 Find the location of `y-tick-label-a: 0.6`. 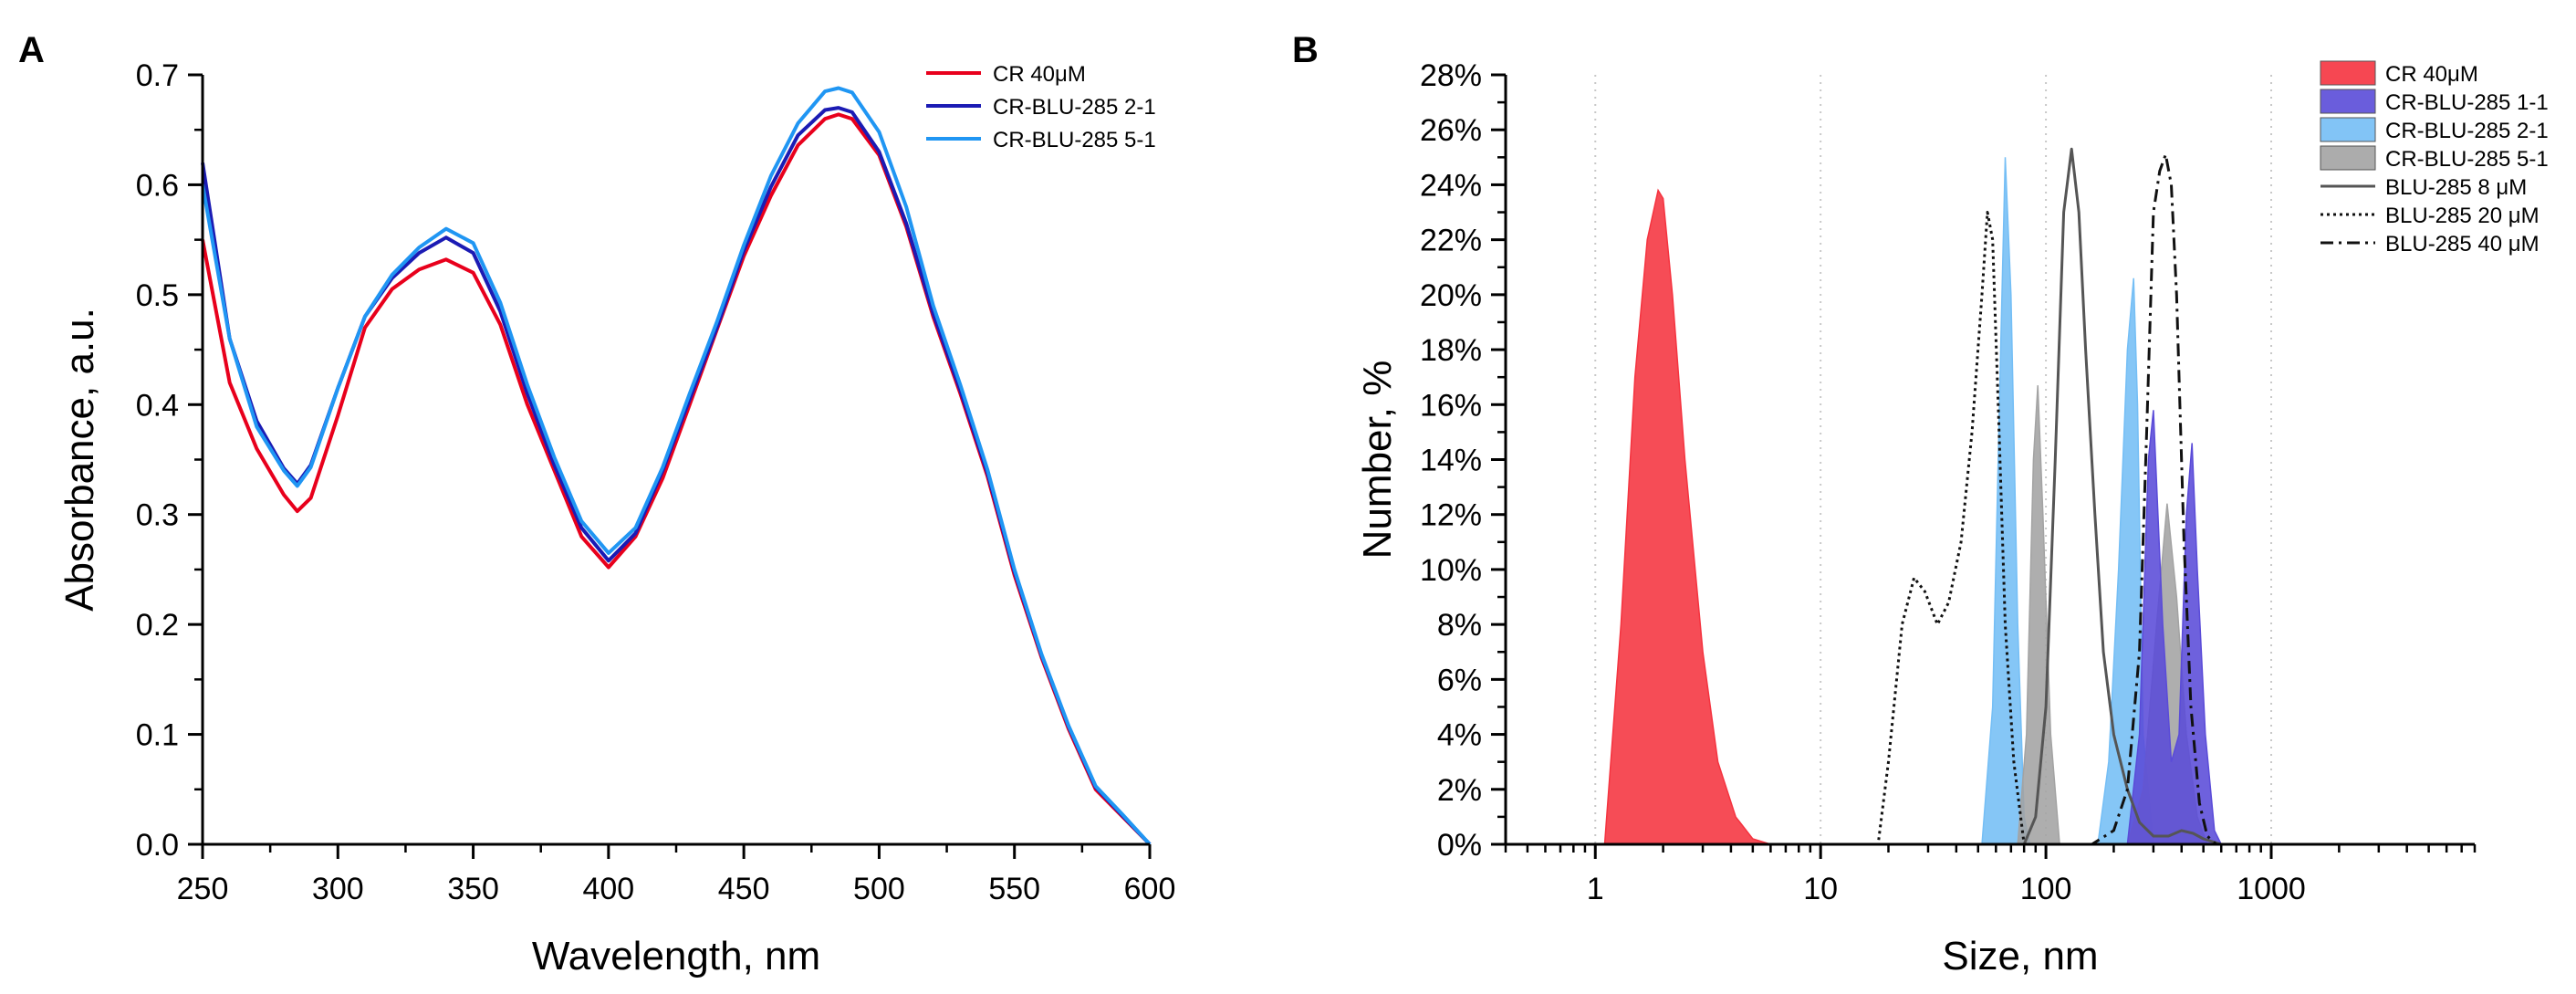

y-tick-label-a: 0.6 is located at coordinates (157, 185).